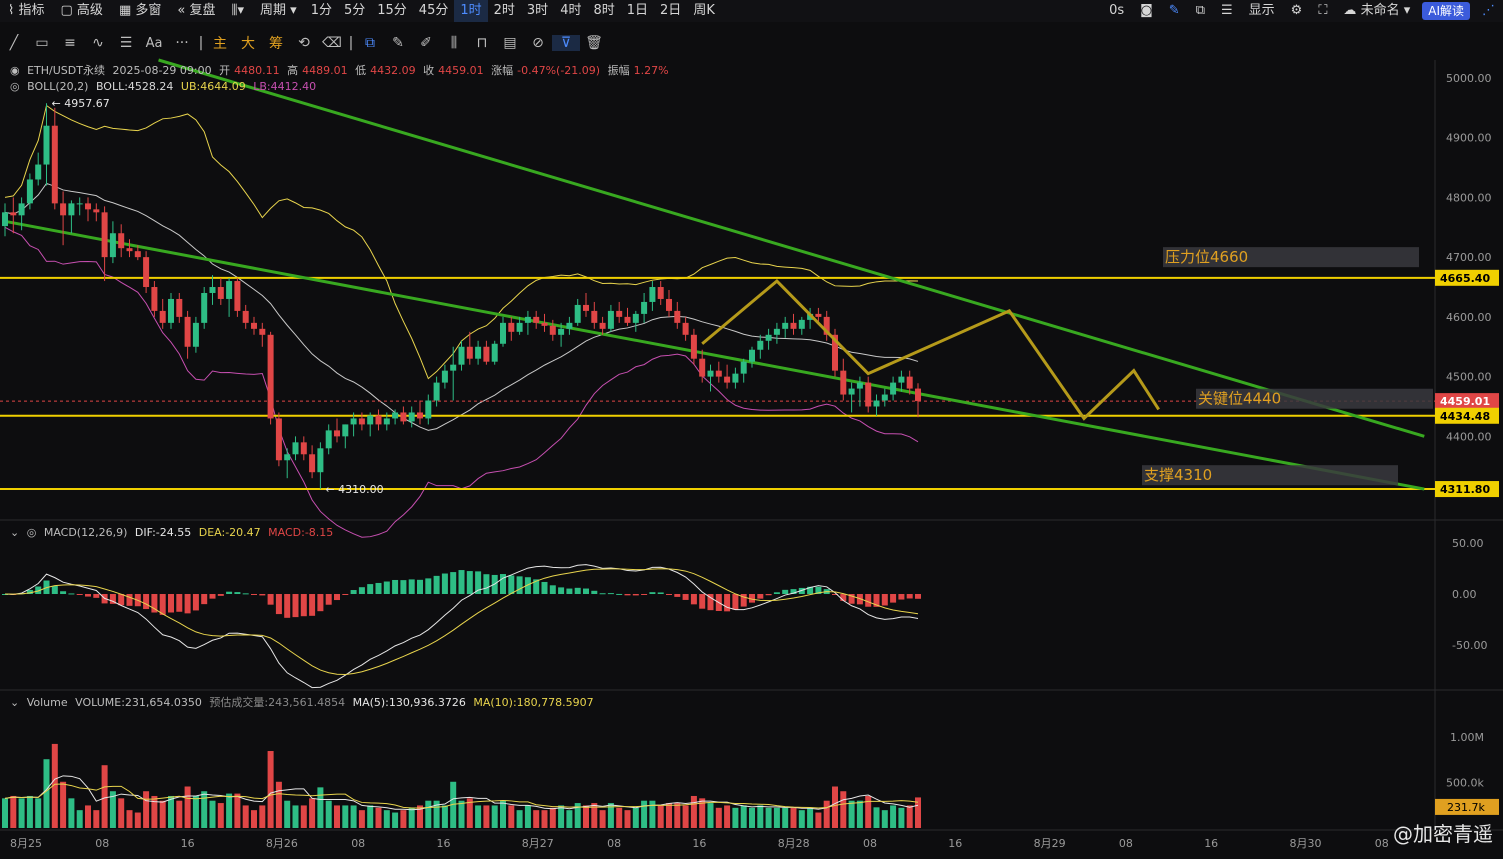  Describe the element at coordinates (1226, 10) in the screenshot. I see `list-icon: ☰` at that location.